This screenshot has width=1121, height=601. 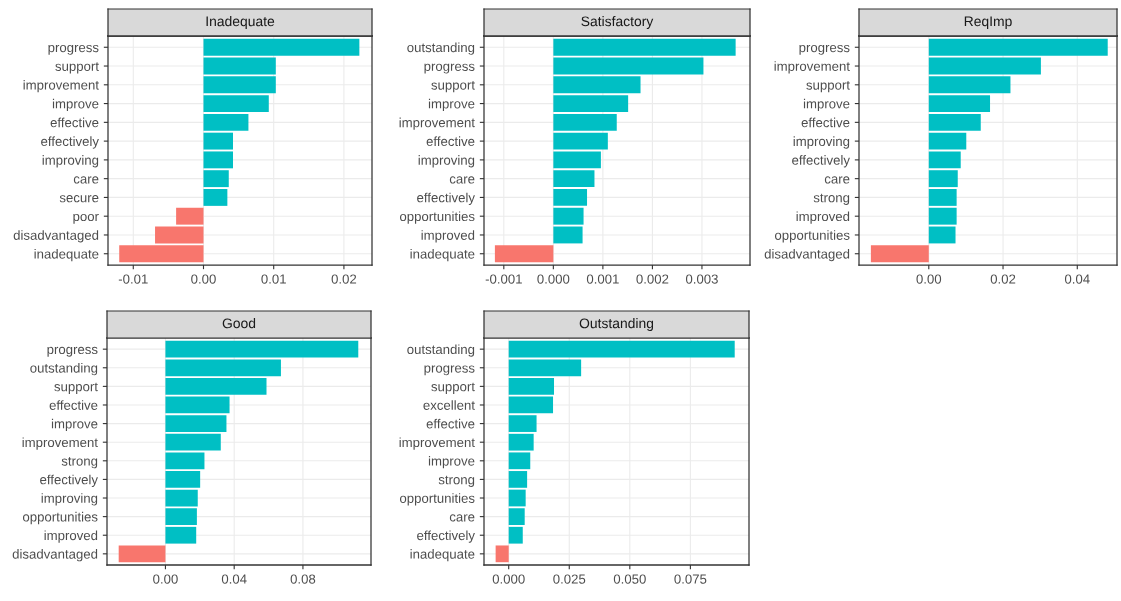 What do you see at coordinates (616, 324) in the screenshot?
I see `chart-title: Outstanding` at bounding box center [616, 324].